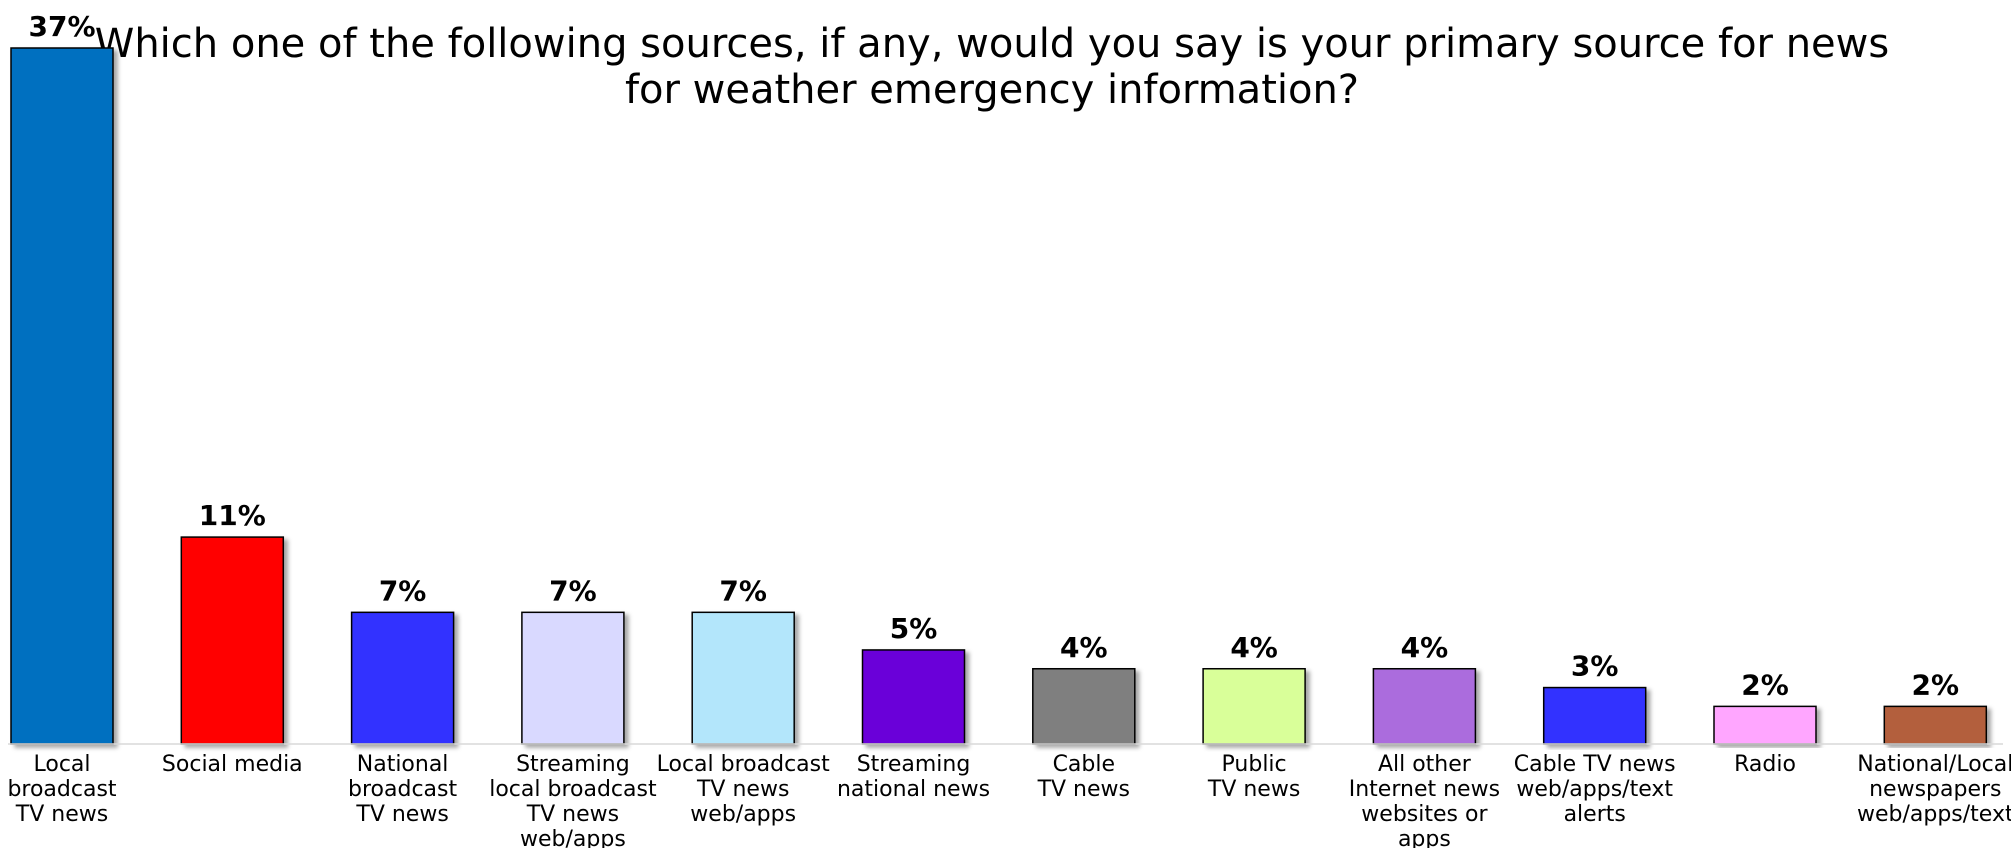 The image size is (2011, 848). What do you see at coordinates (573, 789) in the screenshot?
I see `category-label-3-line-1: local broadcast` at bounding box center [573, 789].